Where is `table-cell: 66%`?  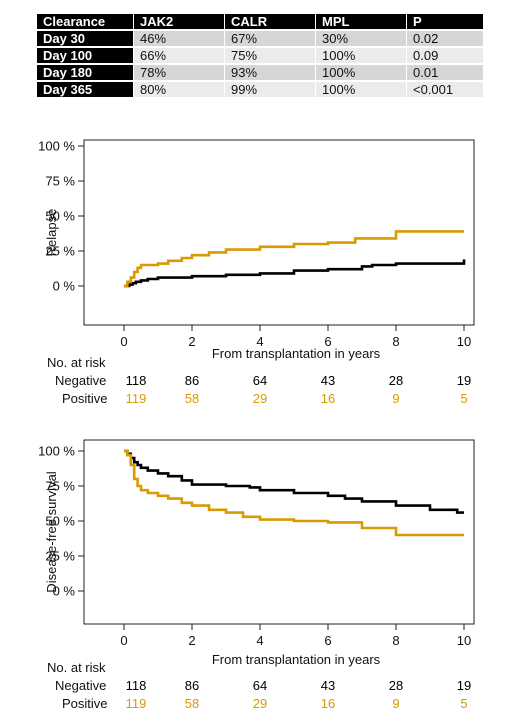
table-cell: 66% is located at coordinates (179, 55).